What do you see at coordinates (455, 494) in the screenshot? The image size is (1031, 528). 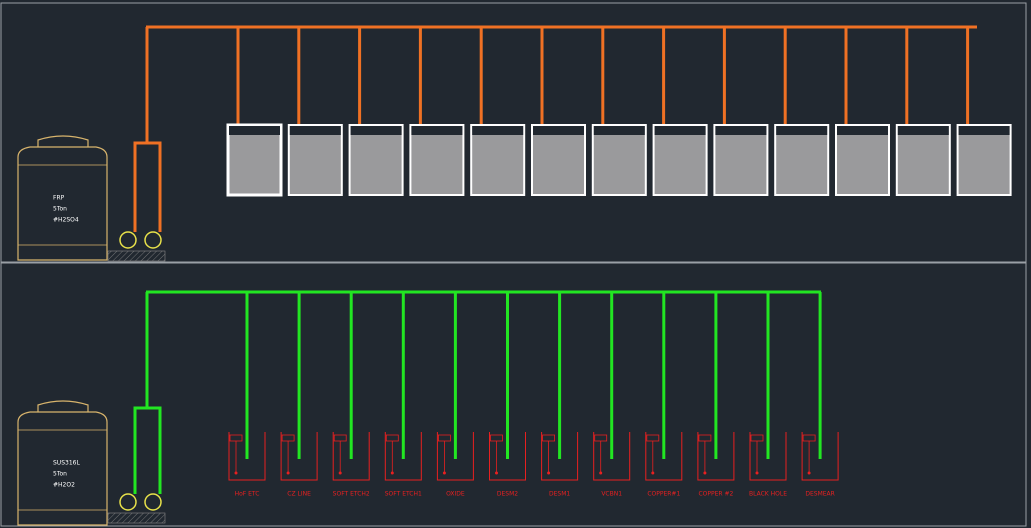 I see `bath-label: OXIDE` at bounding box center [455, 494].